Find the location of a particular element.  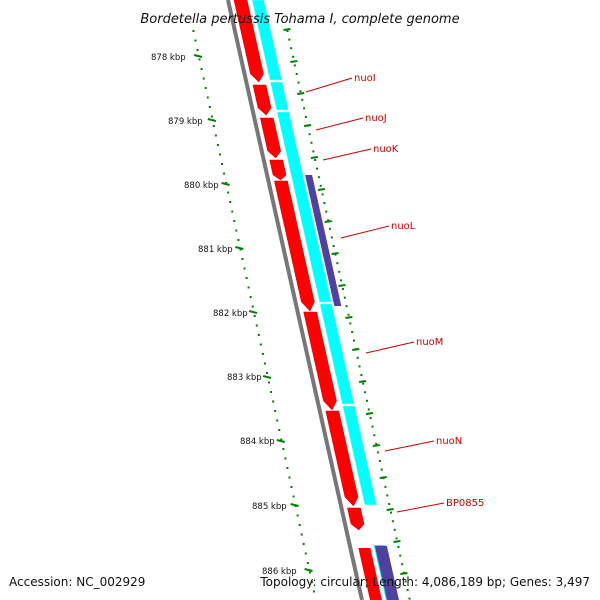

kbp-label-0: 878 kbp is located at coordinates (168, 58).